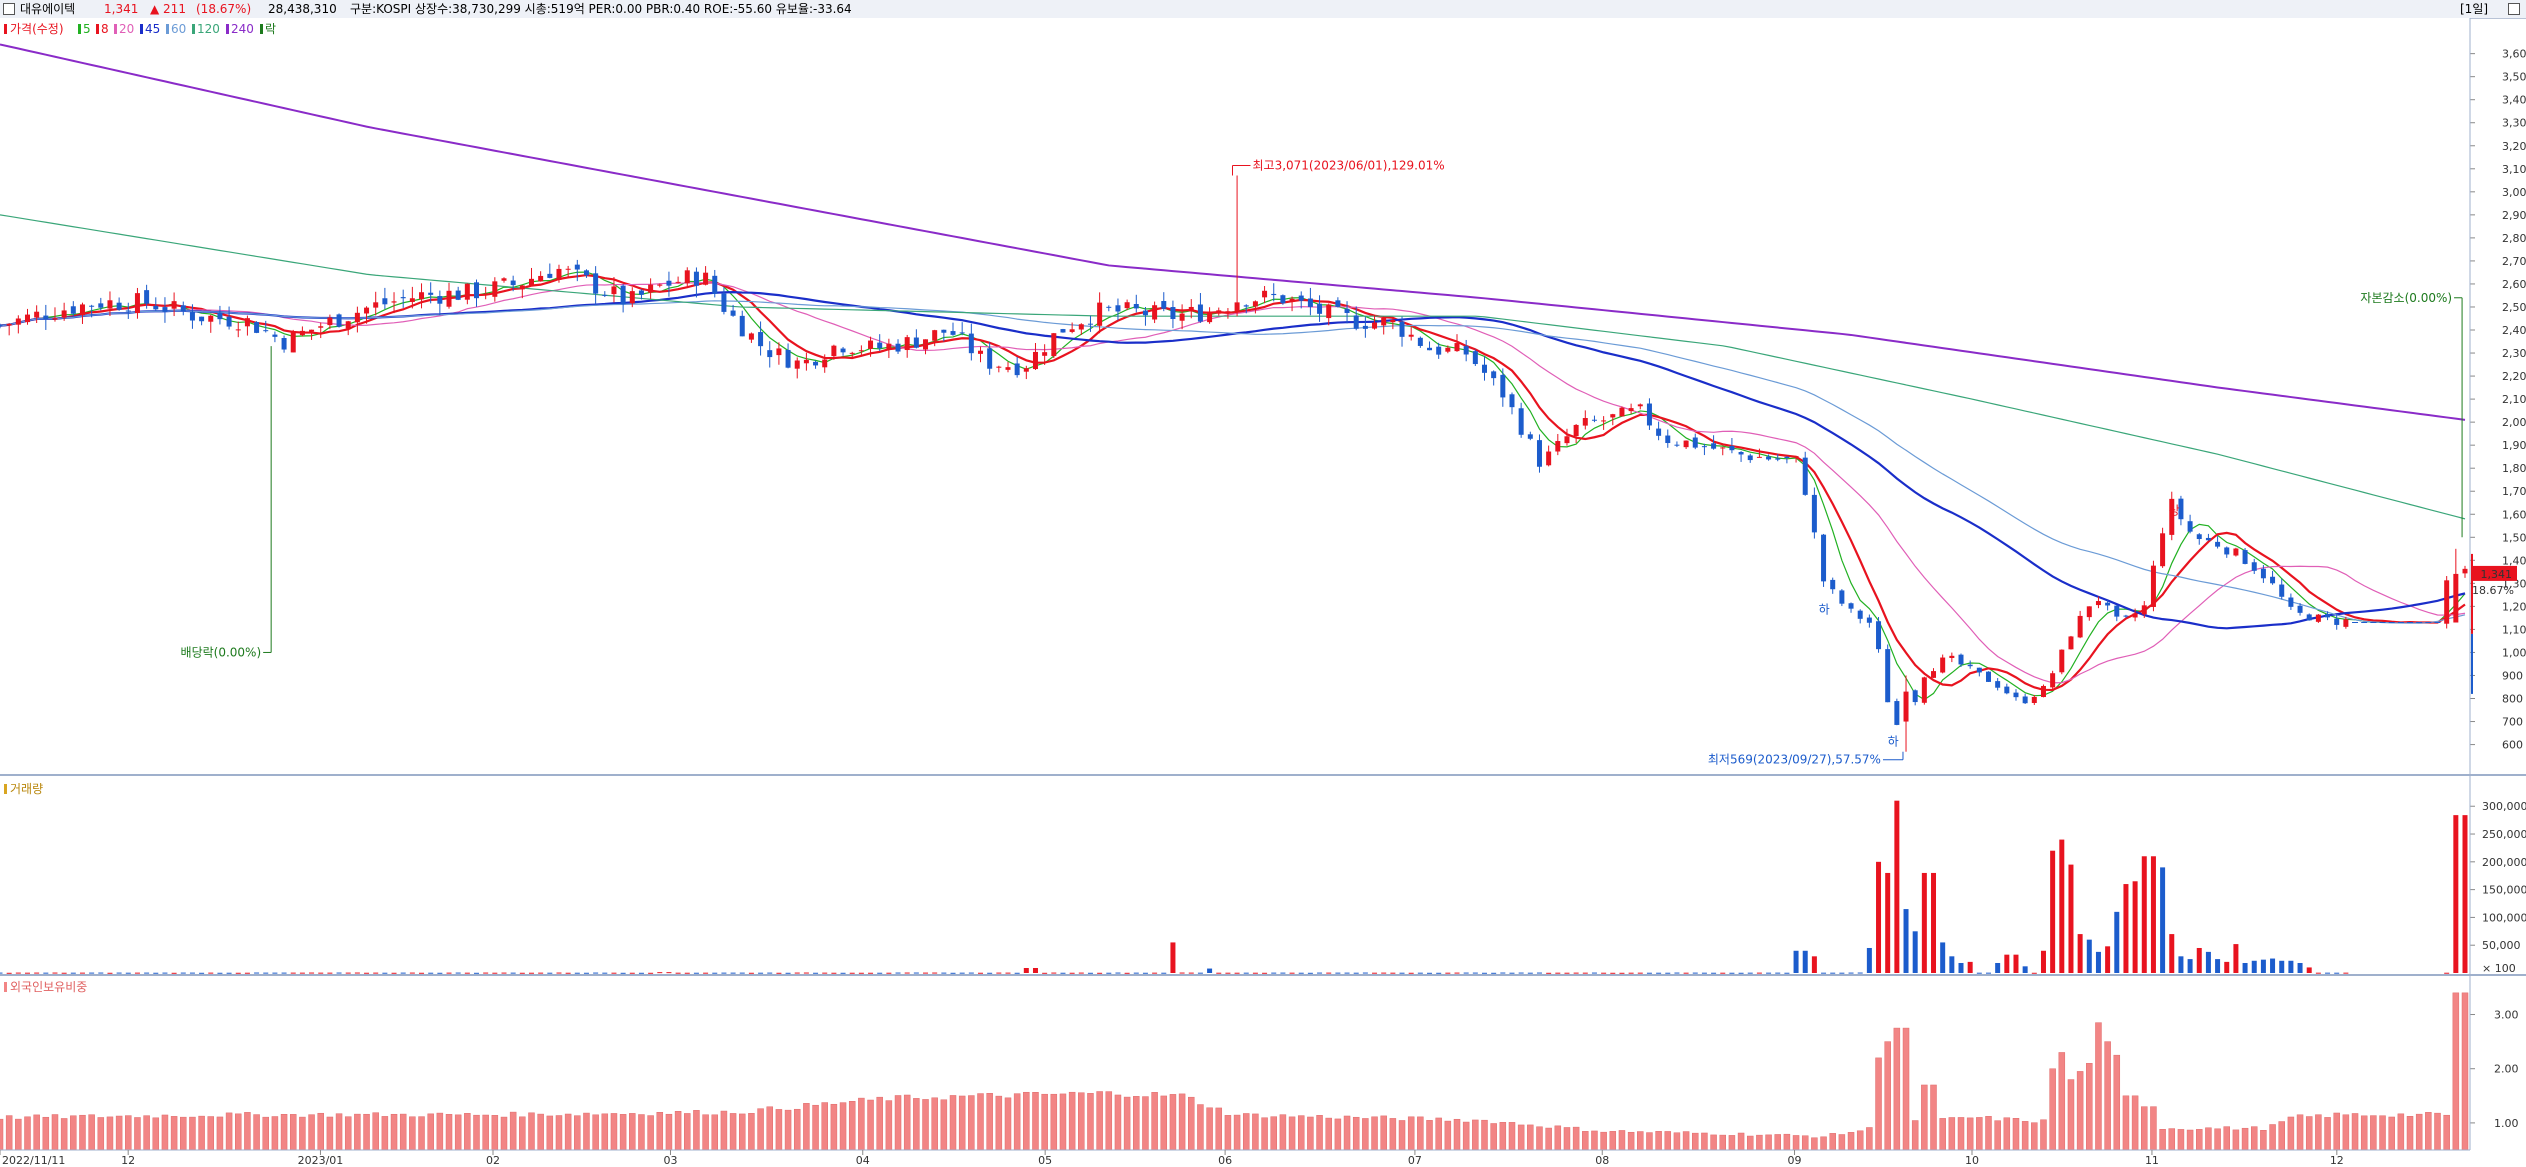 The image size is (2526, 1167). What do you see at coordinates (2514, 261) in the screenshot?
I see `price-tick-label: 2,700` at bounding box center [2514, 261].